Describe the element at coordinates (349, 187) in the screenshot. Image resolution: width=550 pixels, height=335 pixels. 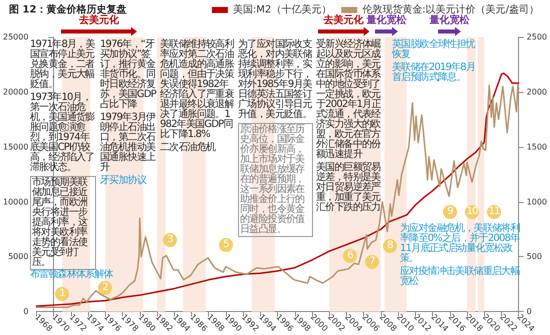
I see `annotation: 美国的巨额贸易逆差，特别是美对日贸易逆差严重，加重了美元汇价下跌的压力` at that location.